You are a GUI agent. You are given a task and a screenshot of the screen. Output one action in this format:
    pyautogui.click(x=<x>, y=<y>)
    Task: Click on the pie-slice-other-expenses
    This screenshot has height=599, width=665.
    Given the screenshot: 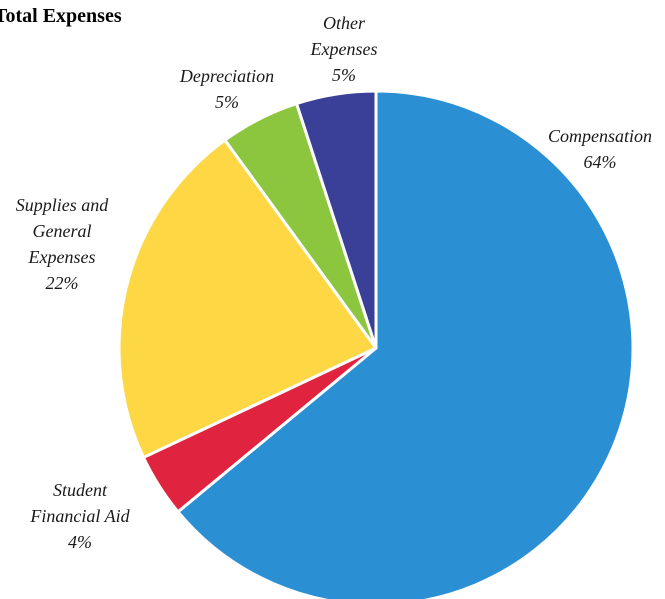 What is the action you would take?
    pyautogui.click(x=336, y=219)
    